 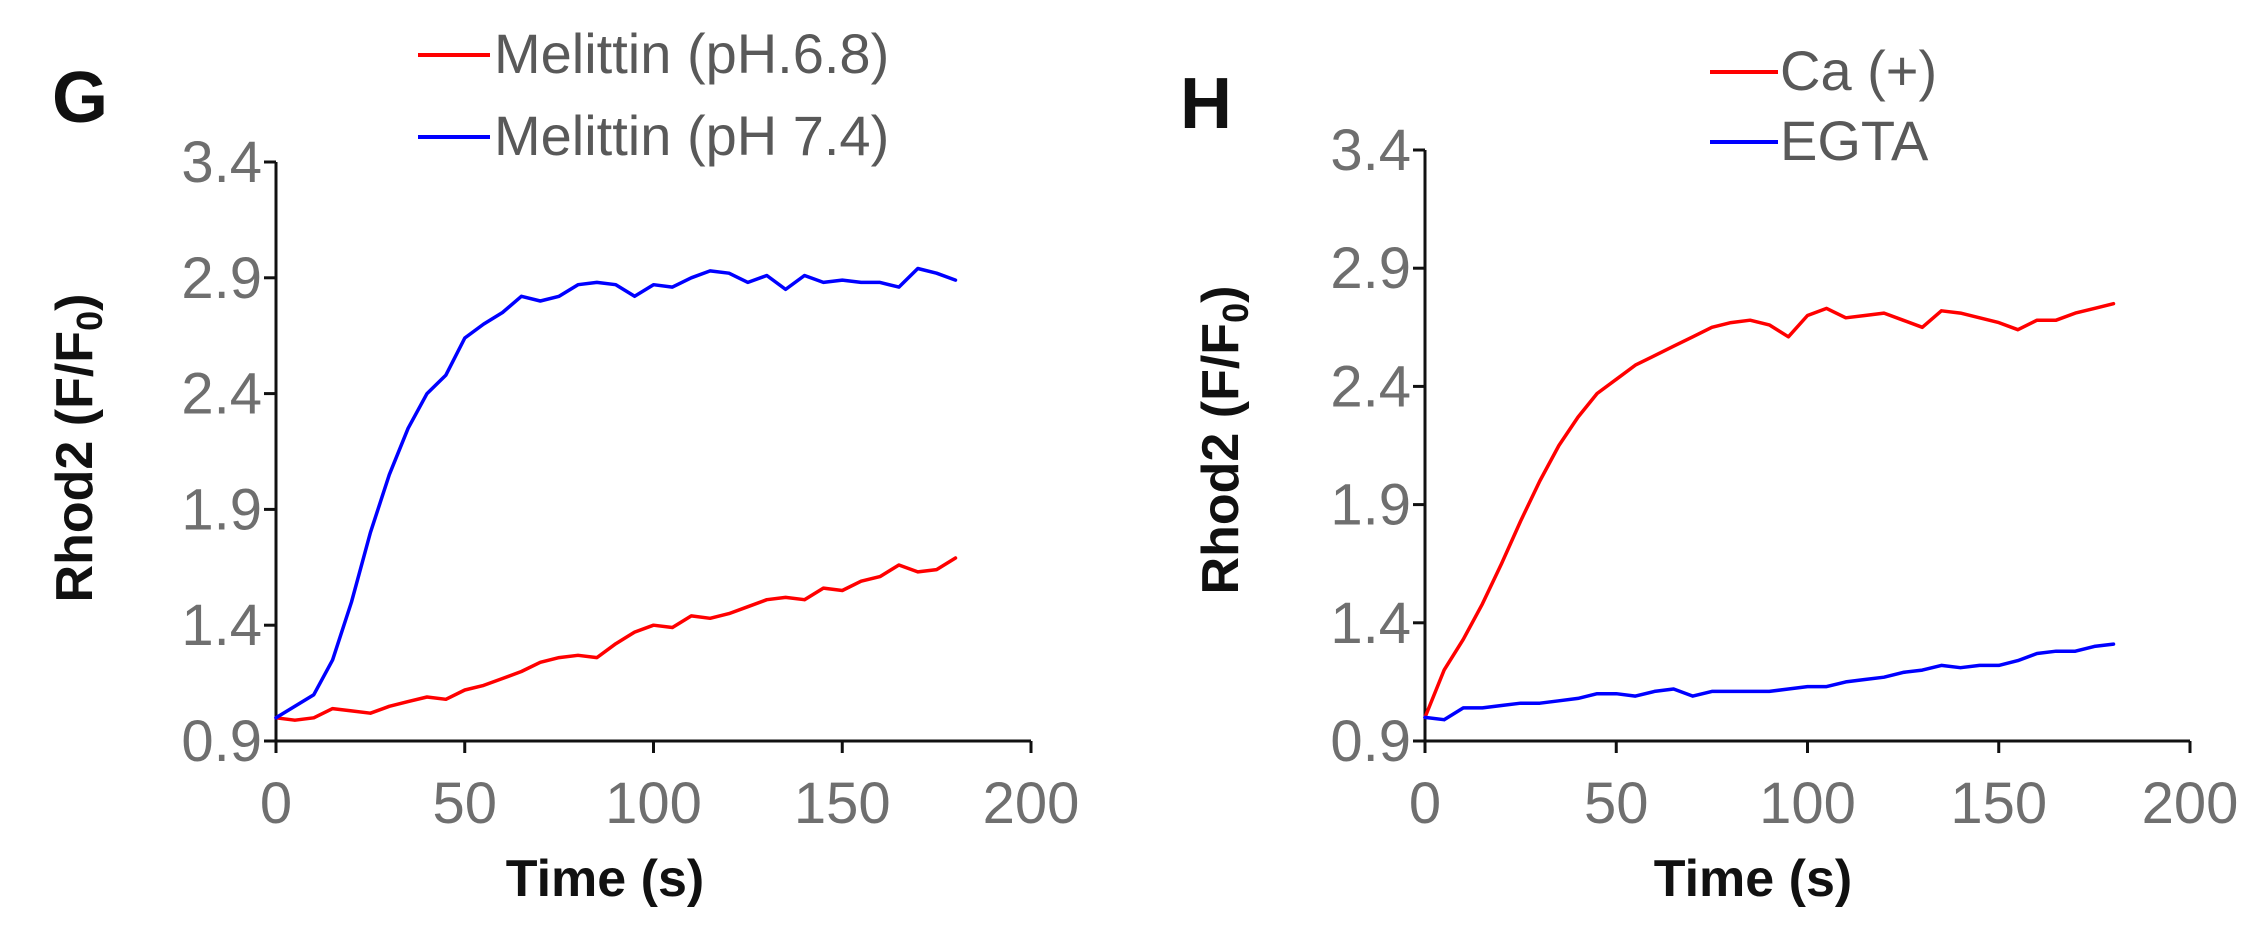 What do you see at coordinates (1998, 803) in the screenshot?
I see `x-tick-label-h: 150` at bounding box center [1998, 803].